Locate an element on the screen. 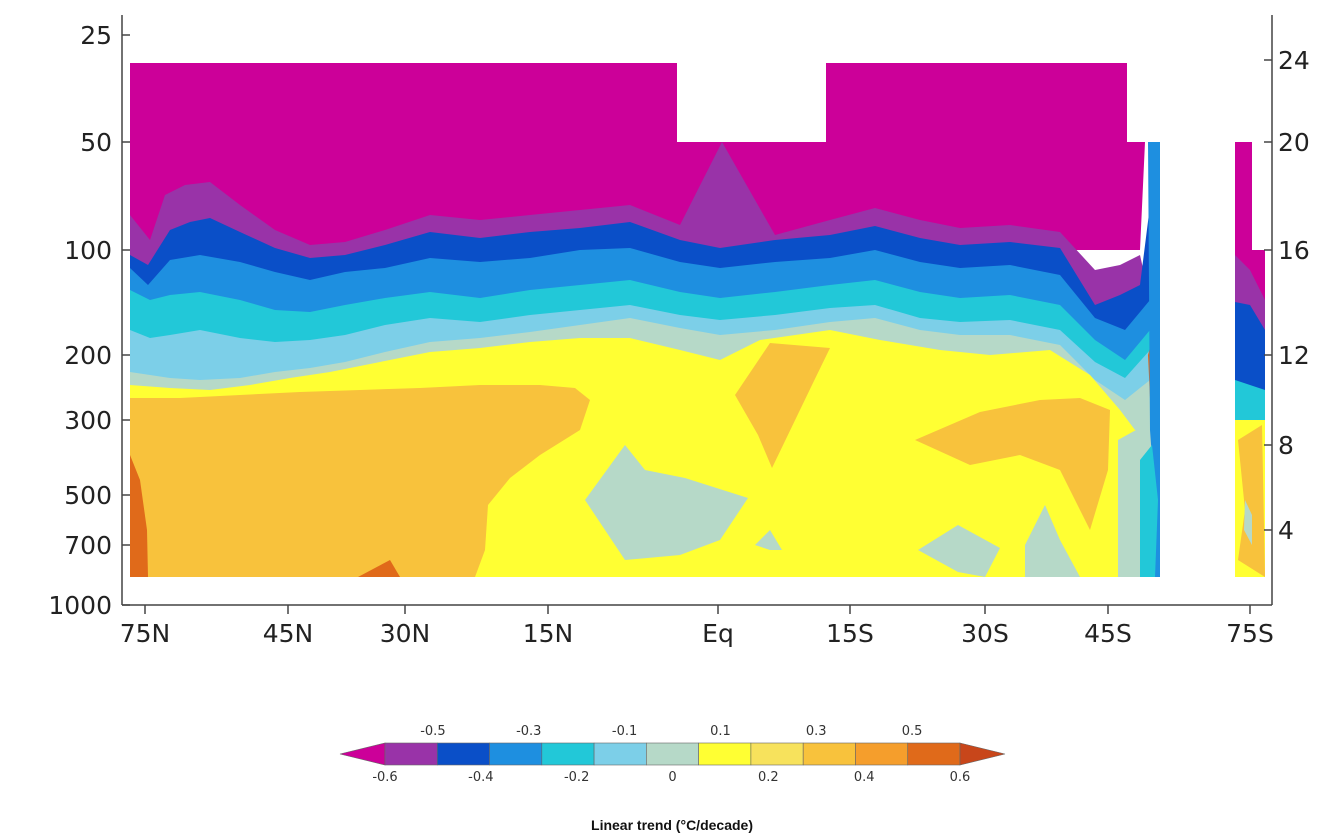  contour-gray-eq is located at coordinates (768, 540).